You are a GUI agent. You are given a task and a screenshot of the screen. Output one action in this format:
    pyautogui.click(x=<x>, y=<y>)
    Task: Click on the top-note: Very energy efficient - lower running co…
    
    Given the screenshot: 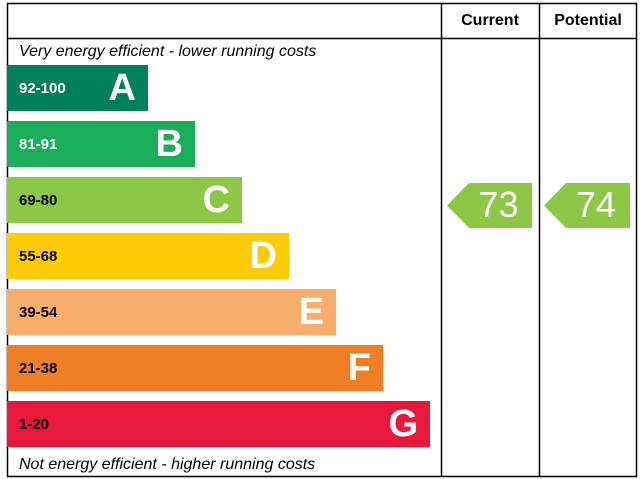 What is the action you would take?
    pyautogui.click(x=167, y=51)
    